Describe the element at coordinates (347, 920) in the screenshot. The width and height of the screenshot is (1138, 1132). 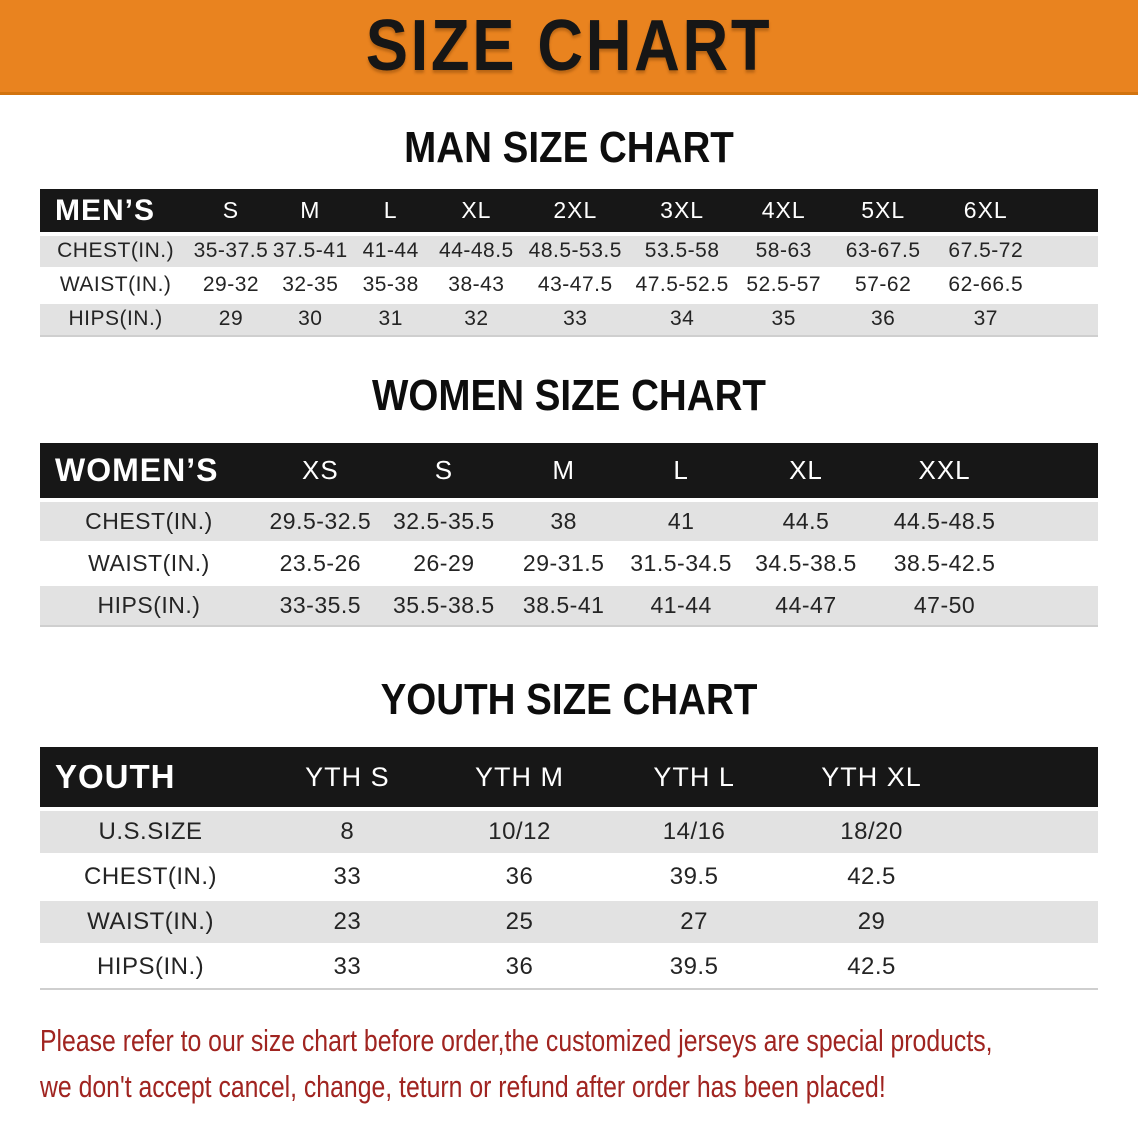
I see `size-cell: 23` at that location.